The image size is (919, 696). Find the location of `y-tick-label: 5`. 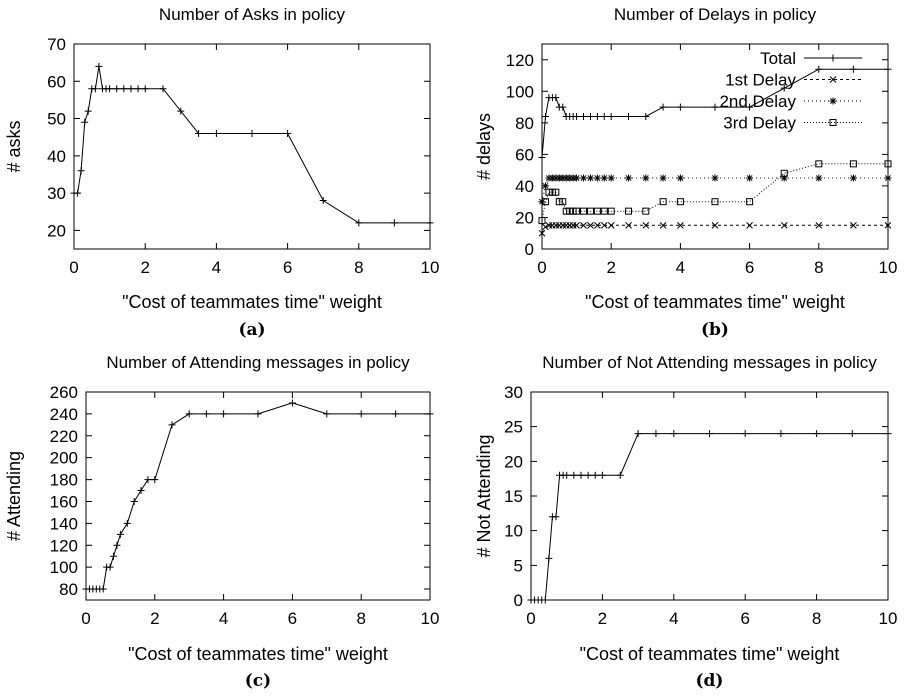

y-tick-label: 5 is located at coordinates (518, 565).